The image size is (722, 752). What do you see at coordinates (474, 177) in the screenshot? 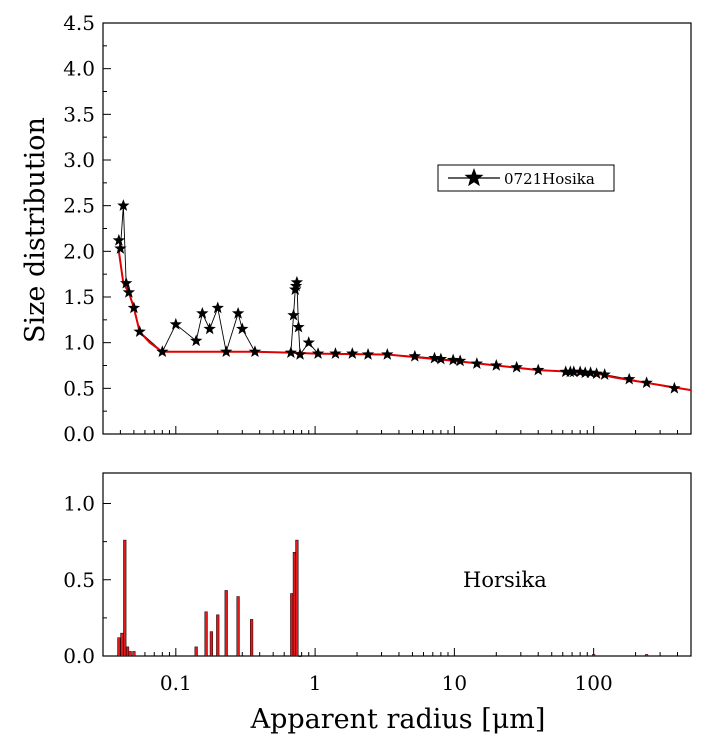
I see `legend-star-icon` at bounding box center [474, 177].